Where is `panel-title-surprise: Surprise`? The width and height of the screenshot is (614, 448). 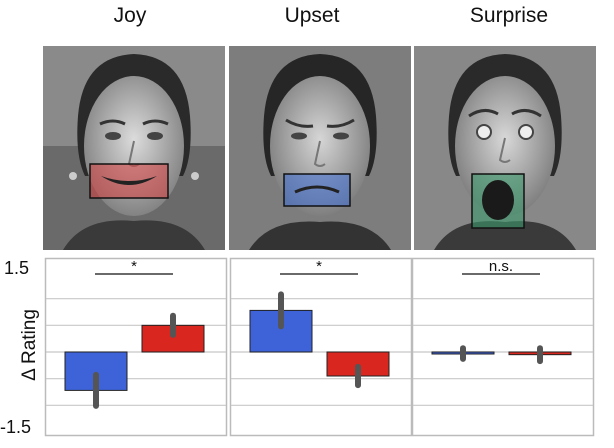 panel-title-surprise: Surprise is located at coordinates (509, 15).